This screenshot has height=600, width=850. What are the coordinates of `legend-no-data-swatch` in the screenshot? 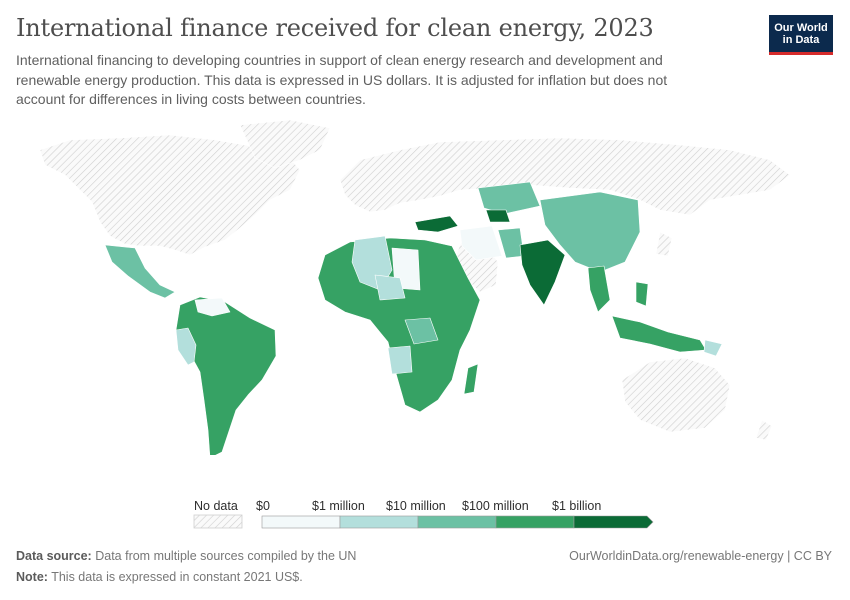 It's located at (218, 521).